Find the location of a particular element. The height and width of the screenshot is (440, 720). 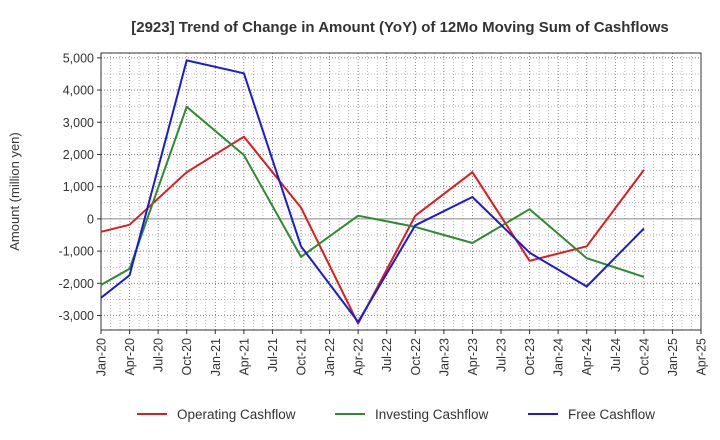

x-tick-label: Oct-24 is located at coordinates (644, 357).